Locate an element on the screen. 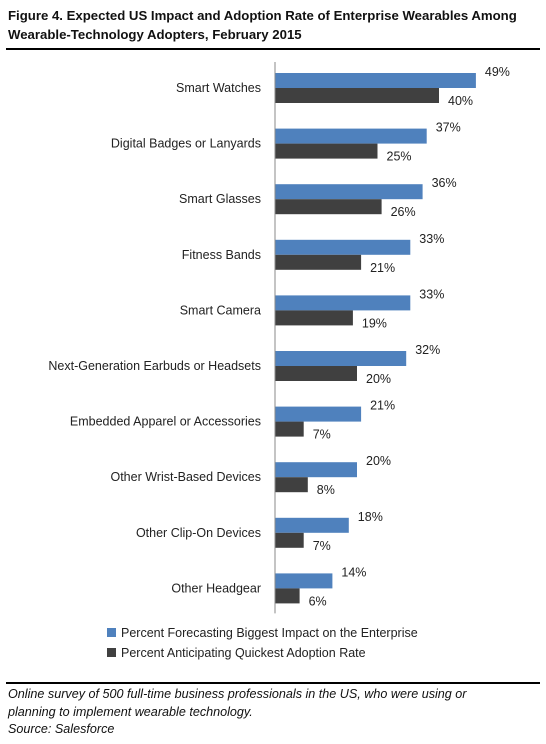 The image size is (546, 744). impact-value-label: 37% is located at coordinates (448, 128).